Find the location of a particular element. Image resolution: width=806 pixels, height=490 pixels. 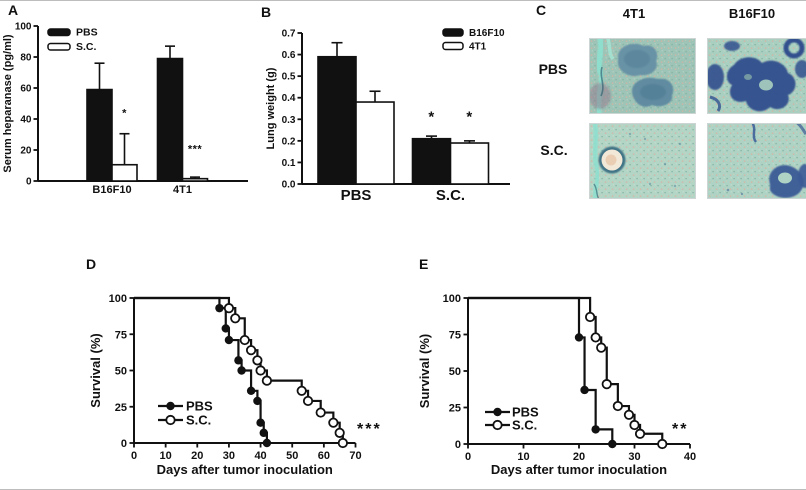

histology-image-b16f10-sc is located at coordinates (757, 161).